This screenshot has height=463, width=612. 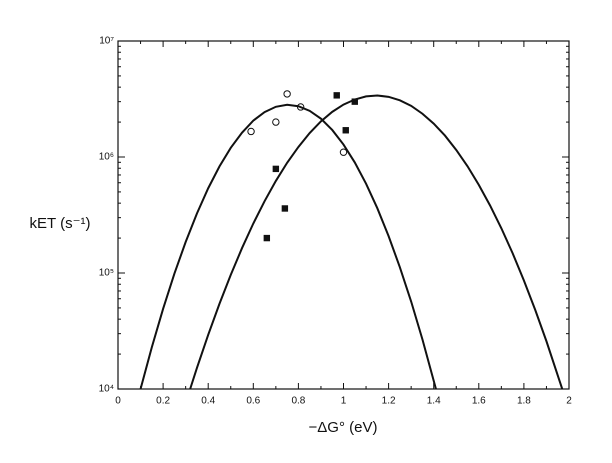 What do you see at coordinates (163, 401) in the screenshot?
I see `x-tick-label: 0.2` at bounding box center [163, 401].